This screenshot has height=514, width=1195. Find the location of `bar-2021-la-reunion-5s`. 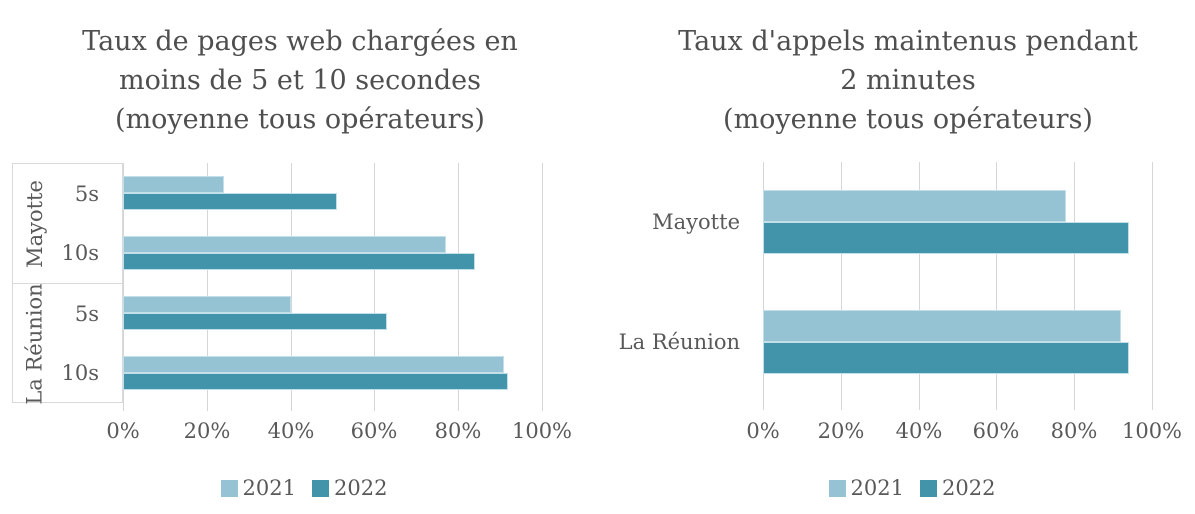

bar-2021-la-reunion-5s is located at coordinates (207, 304).